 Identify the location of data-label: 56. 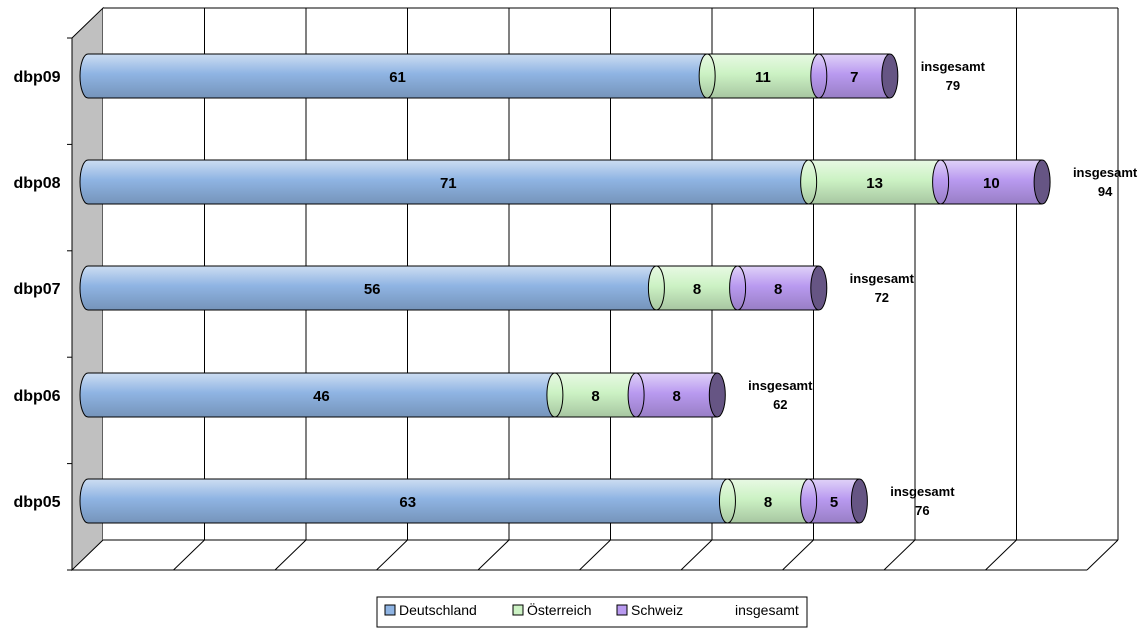
(372, 289).